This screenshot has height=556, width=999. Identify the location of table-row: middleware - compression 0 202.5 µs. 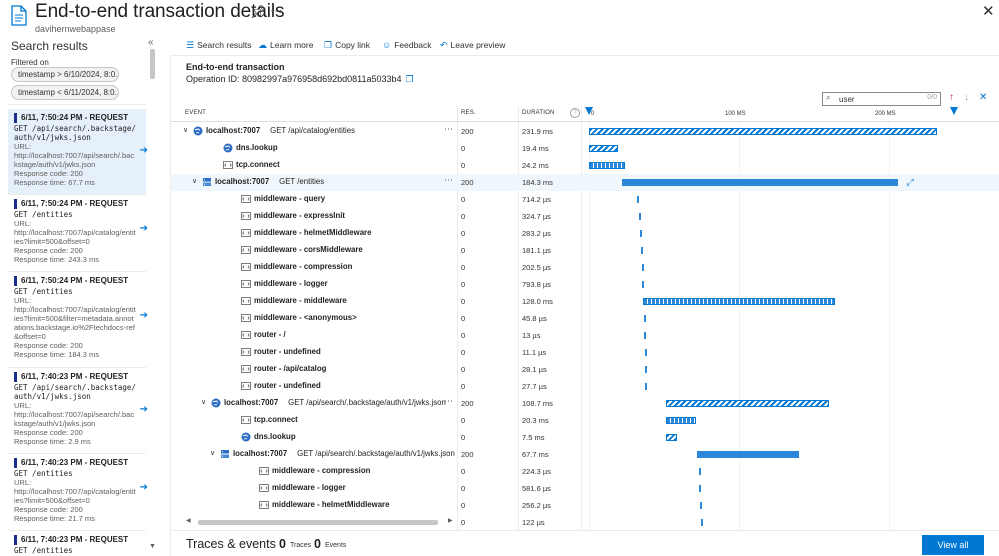
(585, 267).